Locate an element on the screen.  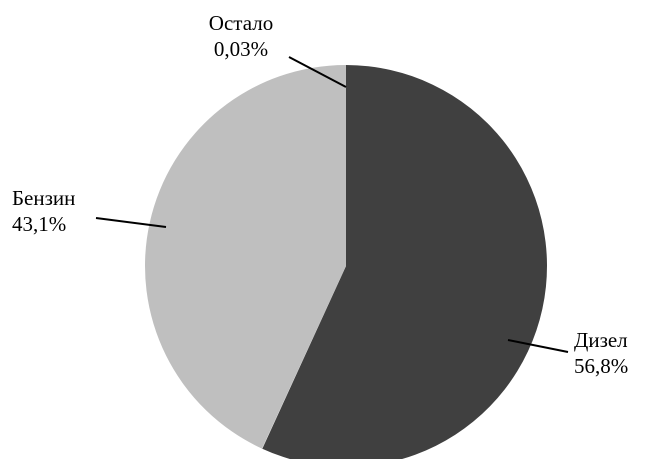
slice-value-label: 0,03% is located at coordinates (241, 49).